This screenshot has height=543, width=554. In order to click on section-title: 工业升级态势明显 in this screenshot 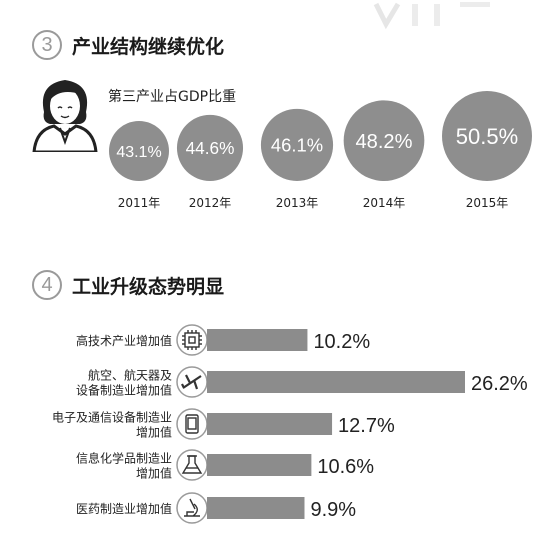, I will do `click(148, 286)`.